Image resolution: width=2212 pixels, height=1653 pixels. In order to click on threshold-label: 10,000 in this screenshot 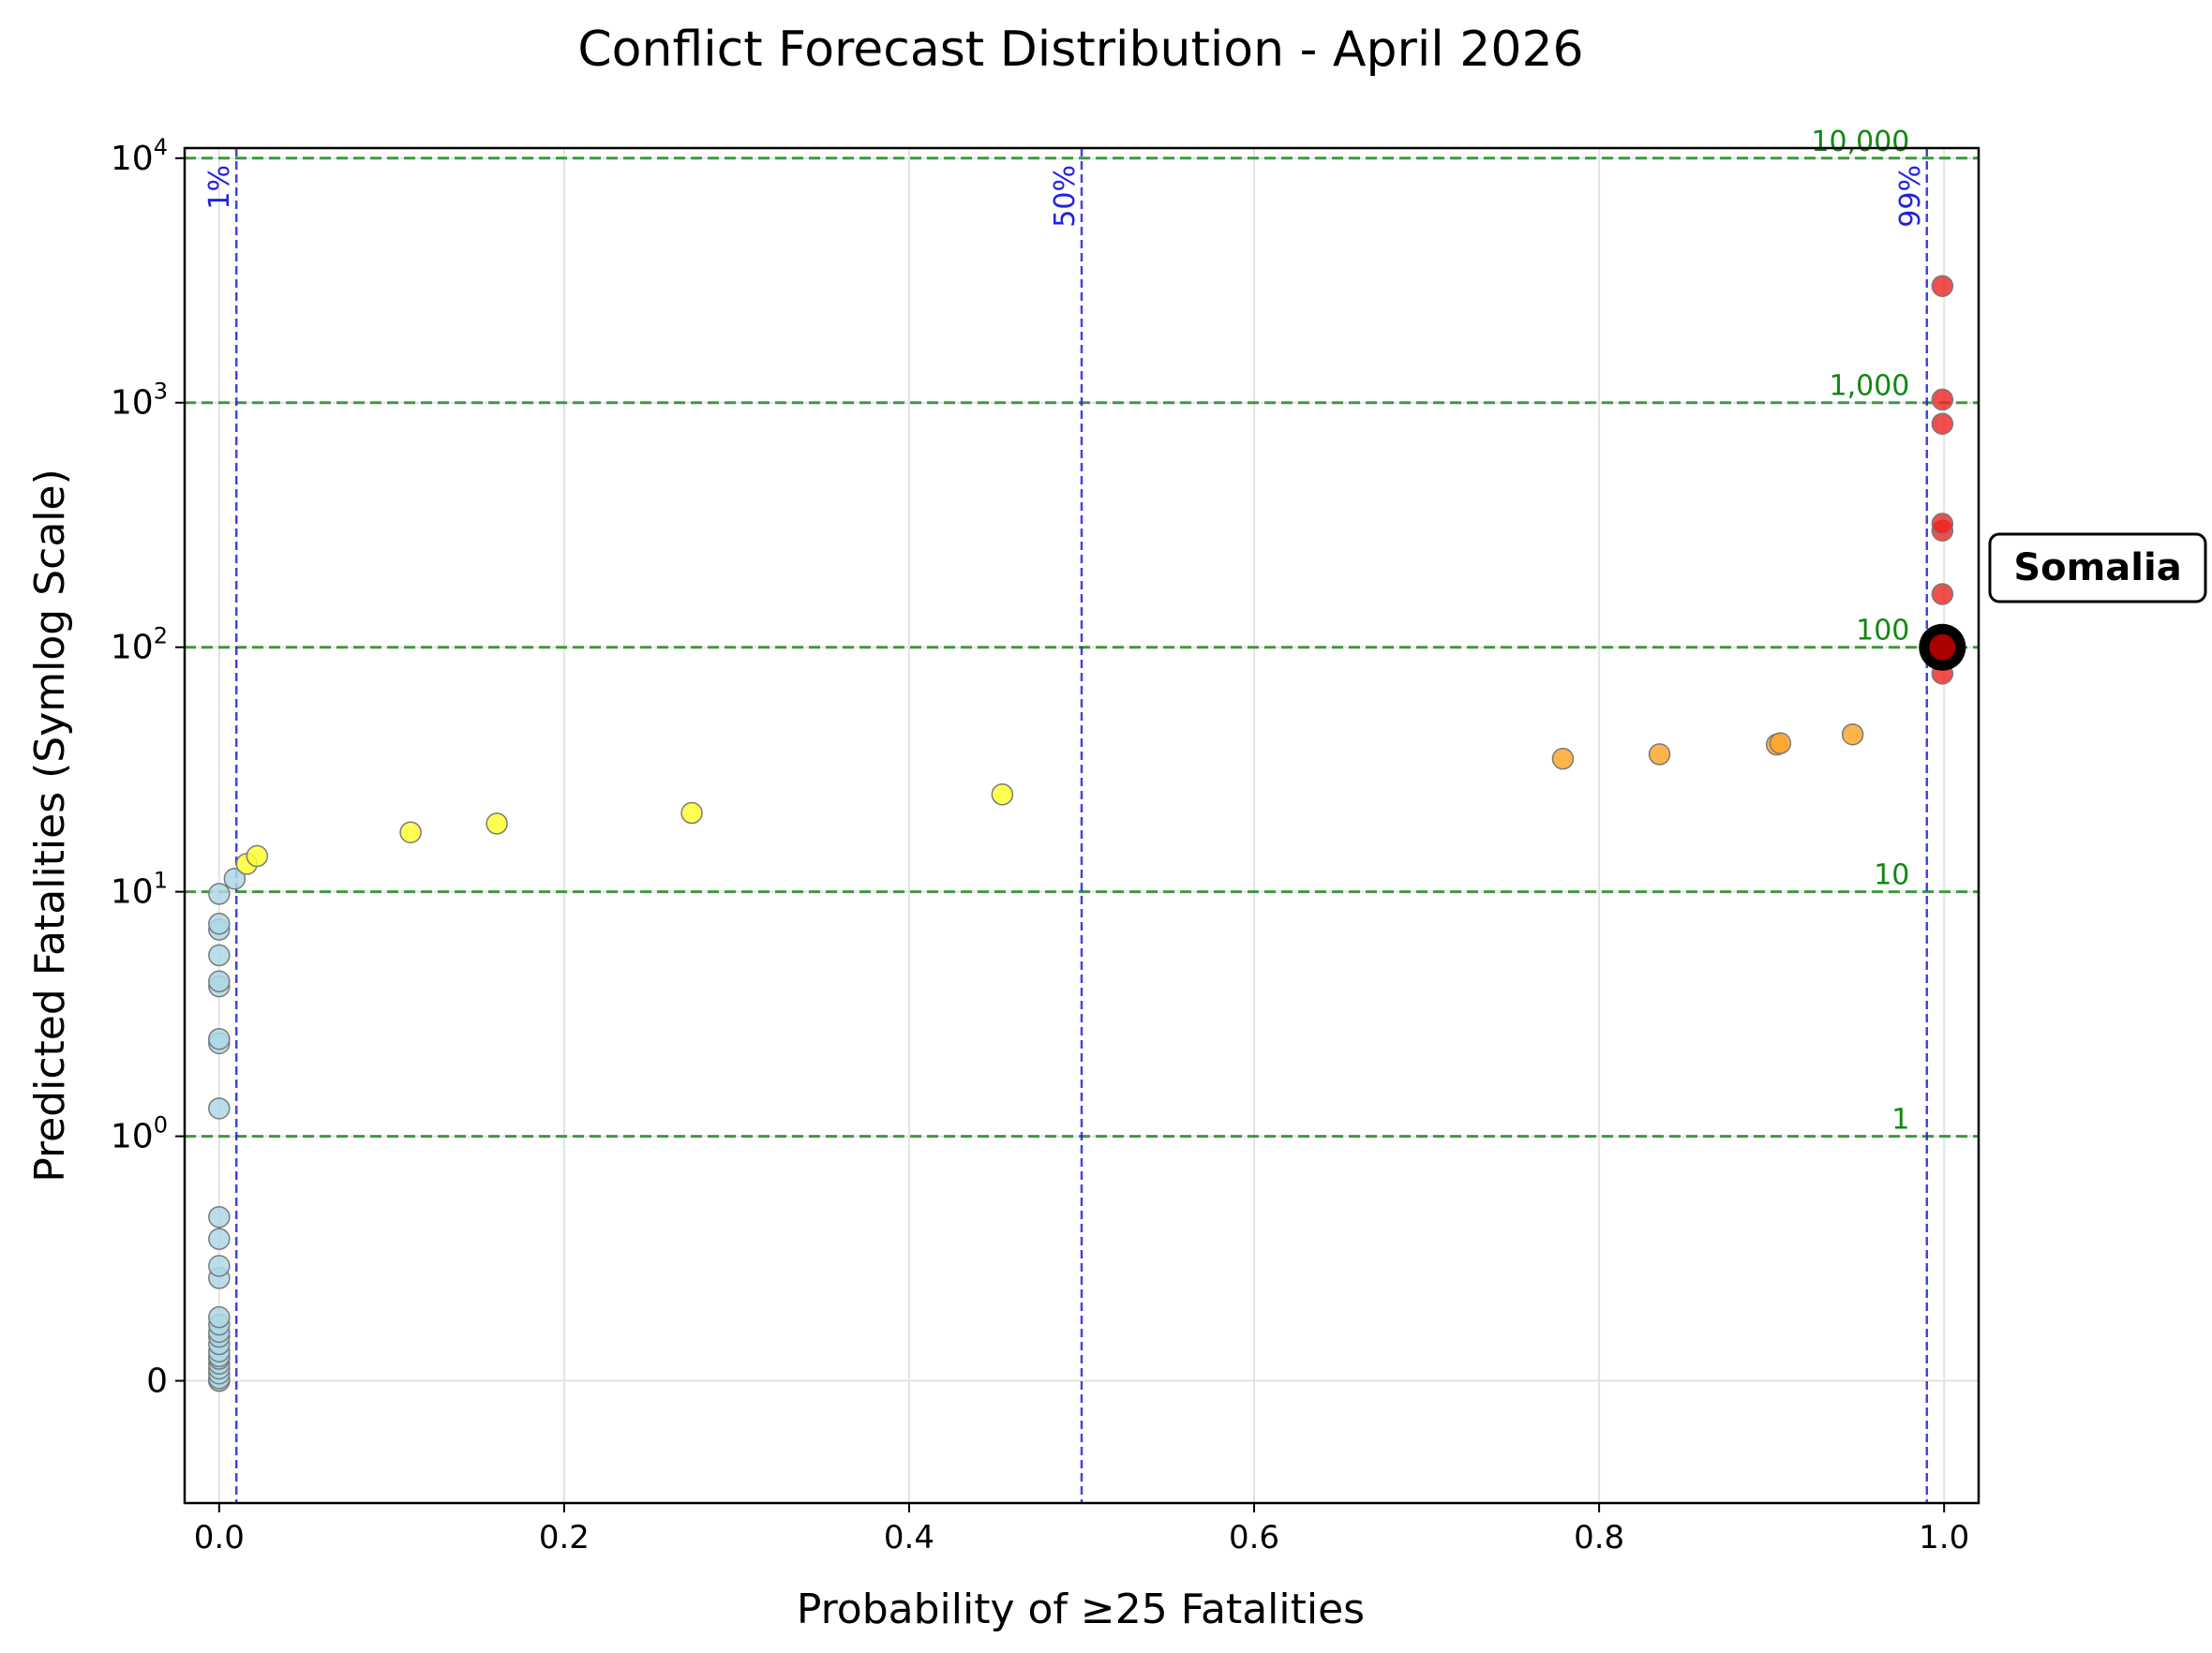, I will do `click(1860, 142)`.